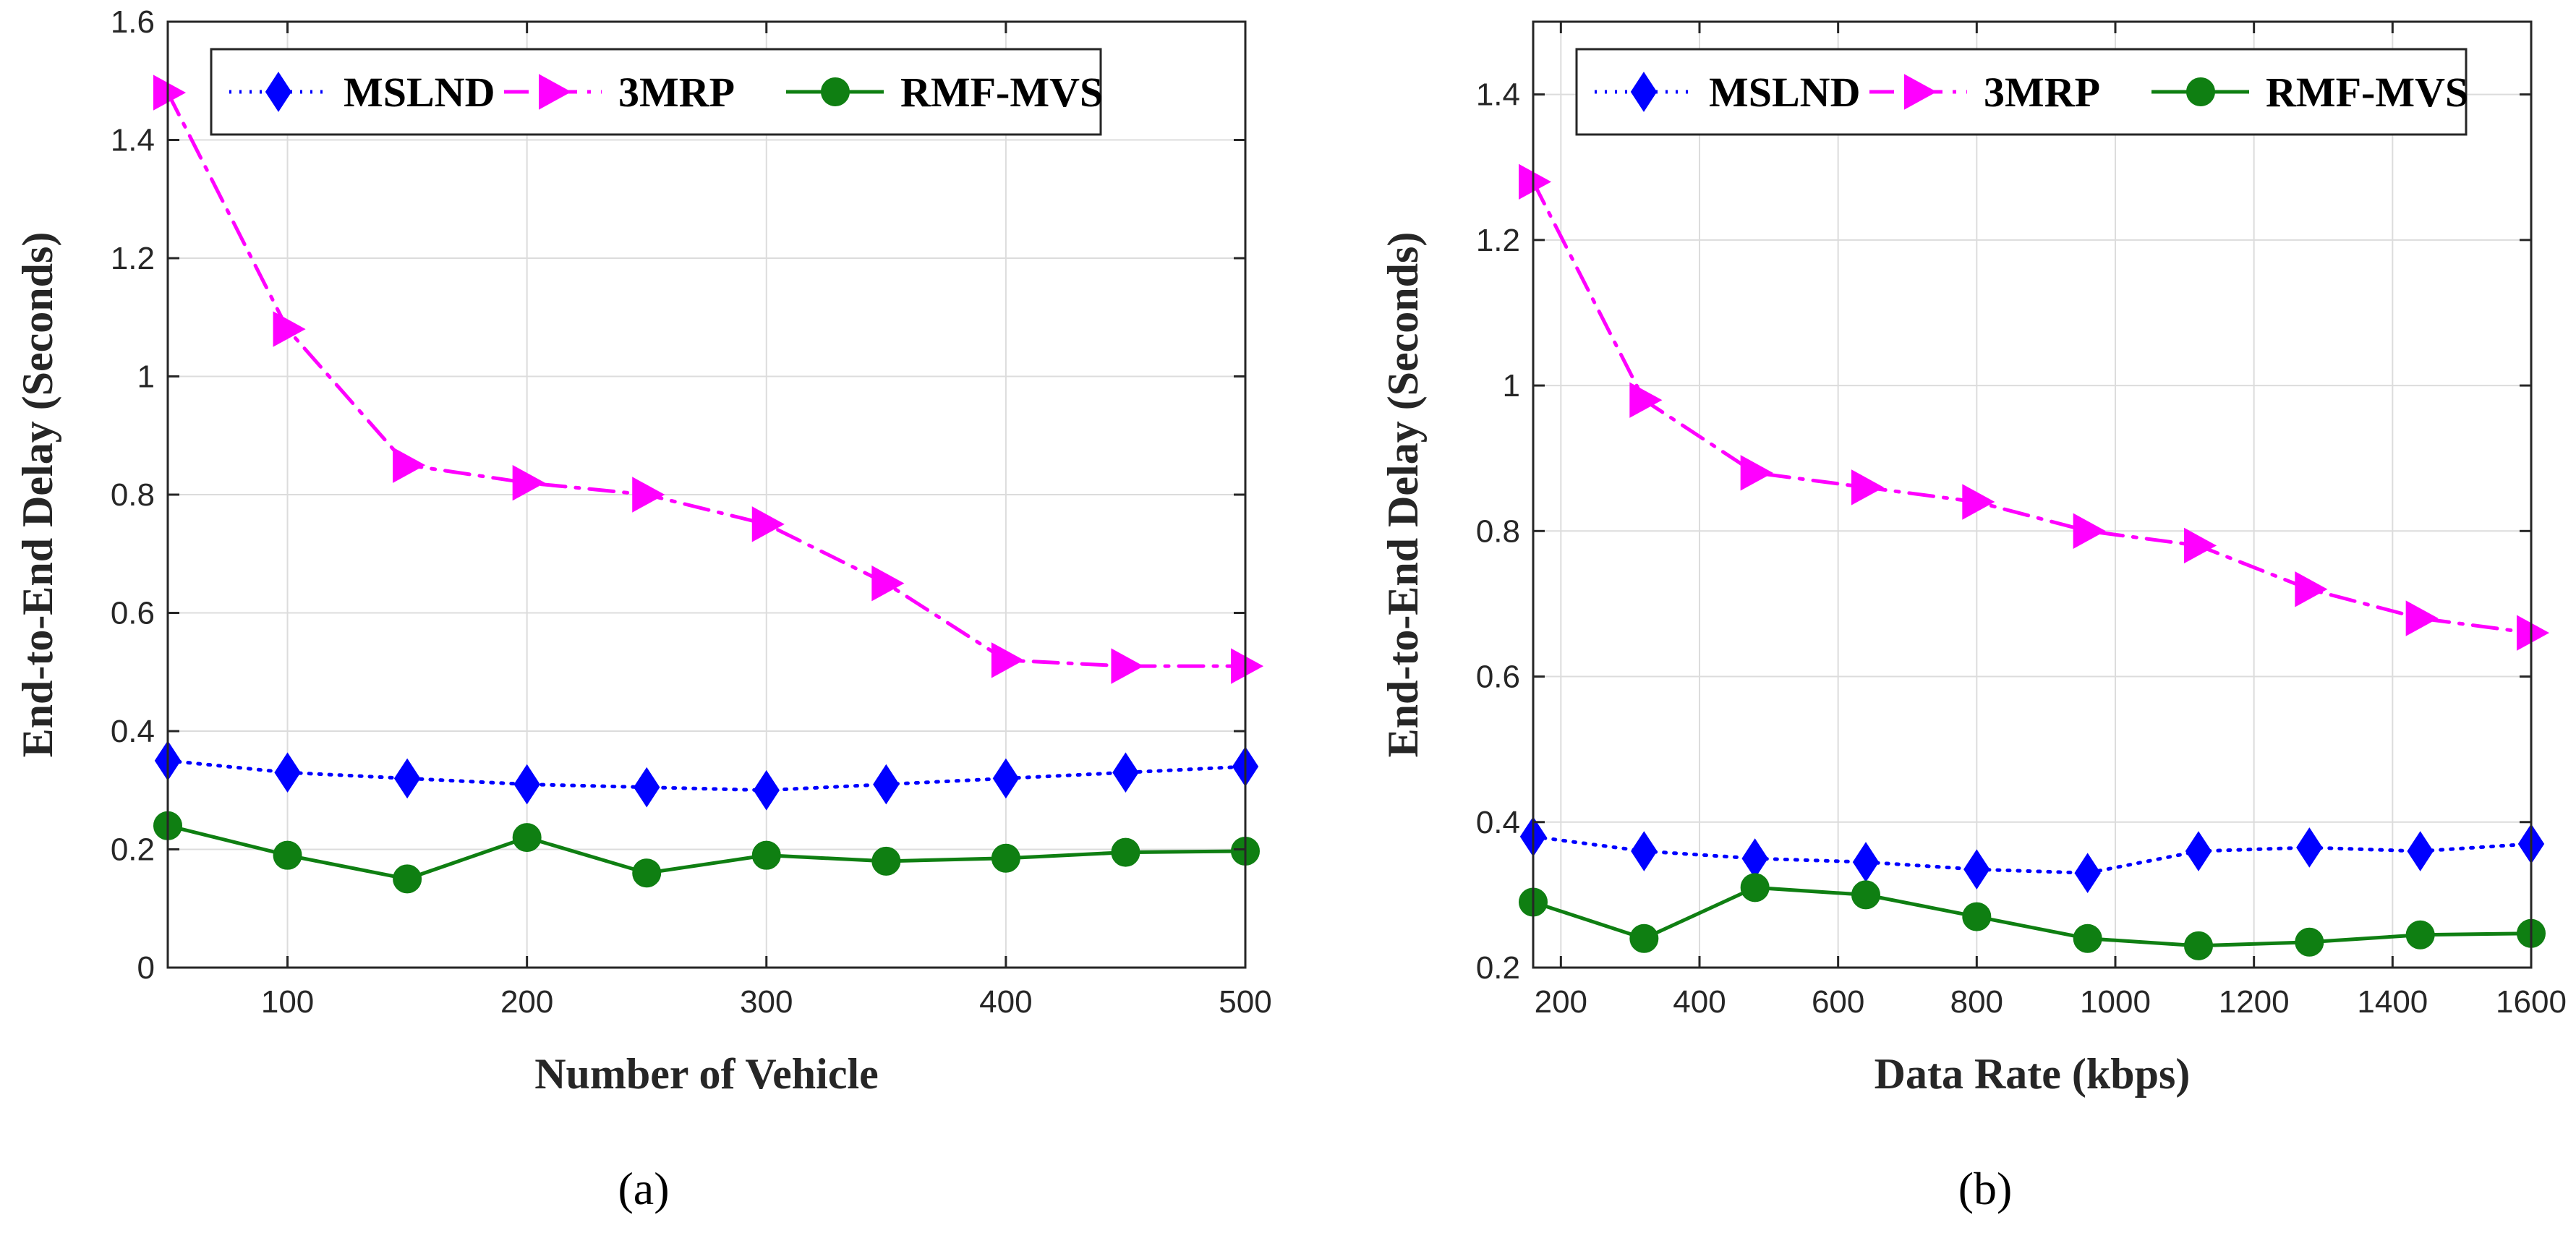 The width and height of the screenshot is (2576, 1233). I want to click on x-tick-label: 1600, so click(2531, 1002).